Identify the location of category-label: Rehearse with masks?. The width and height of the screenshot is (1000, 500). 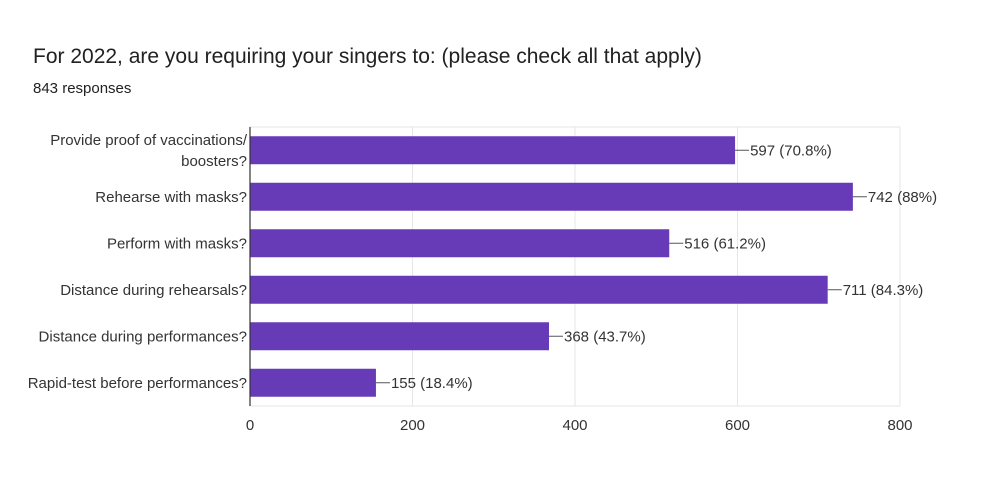
(171, 197).